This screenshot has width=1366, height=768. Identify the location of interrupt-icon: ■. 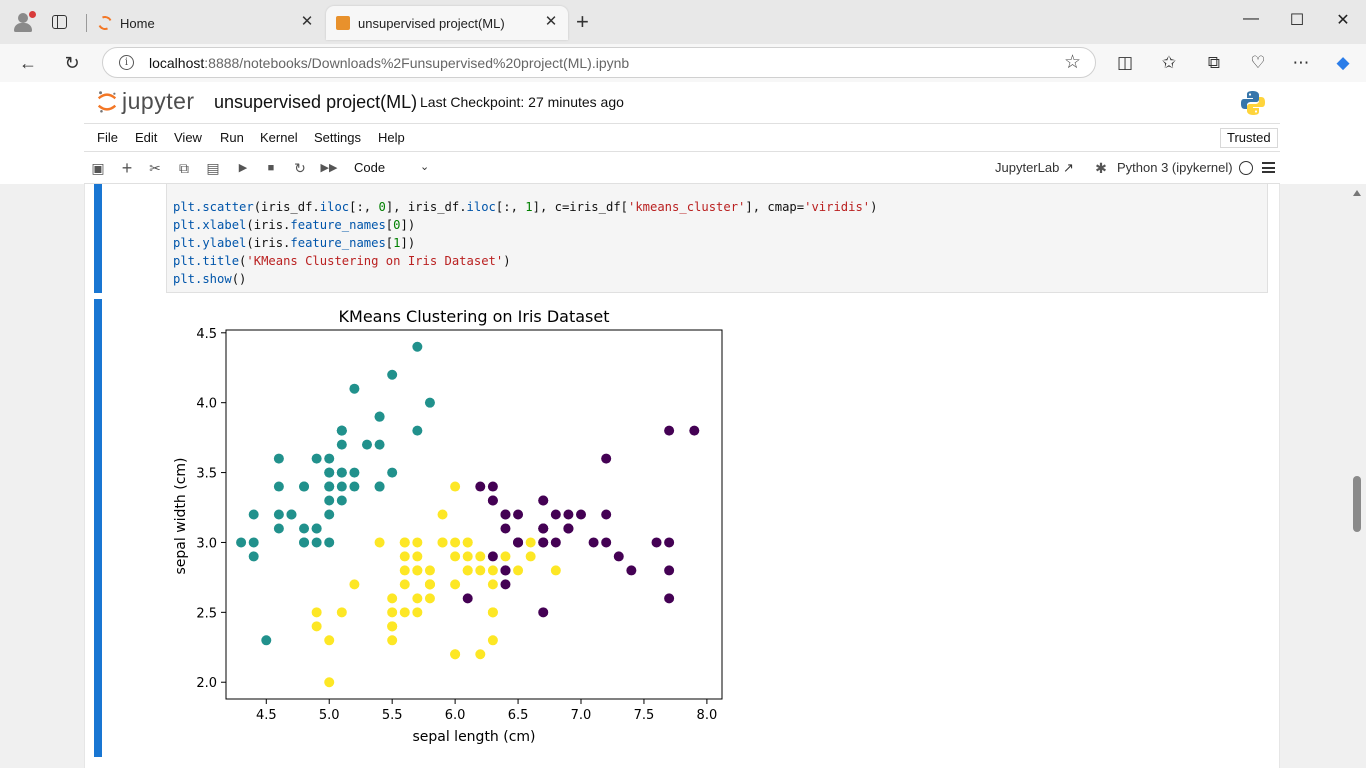
(271, 168).